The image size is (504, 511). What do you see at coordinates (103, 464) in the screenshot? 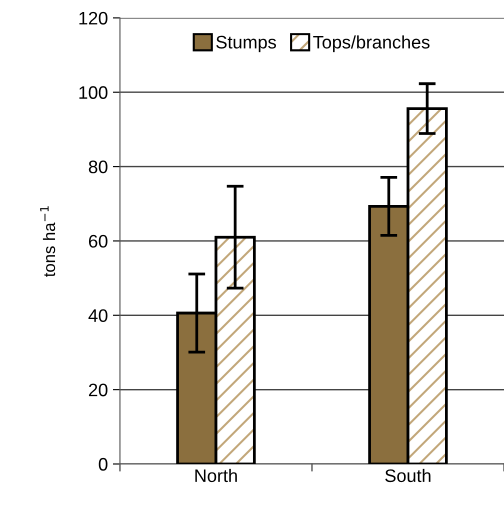
I see `y-tick-label: 0` at bounding box center [103, 464].